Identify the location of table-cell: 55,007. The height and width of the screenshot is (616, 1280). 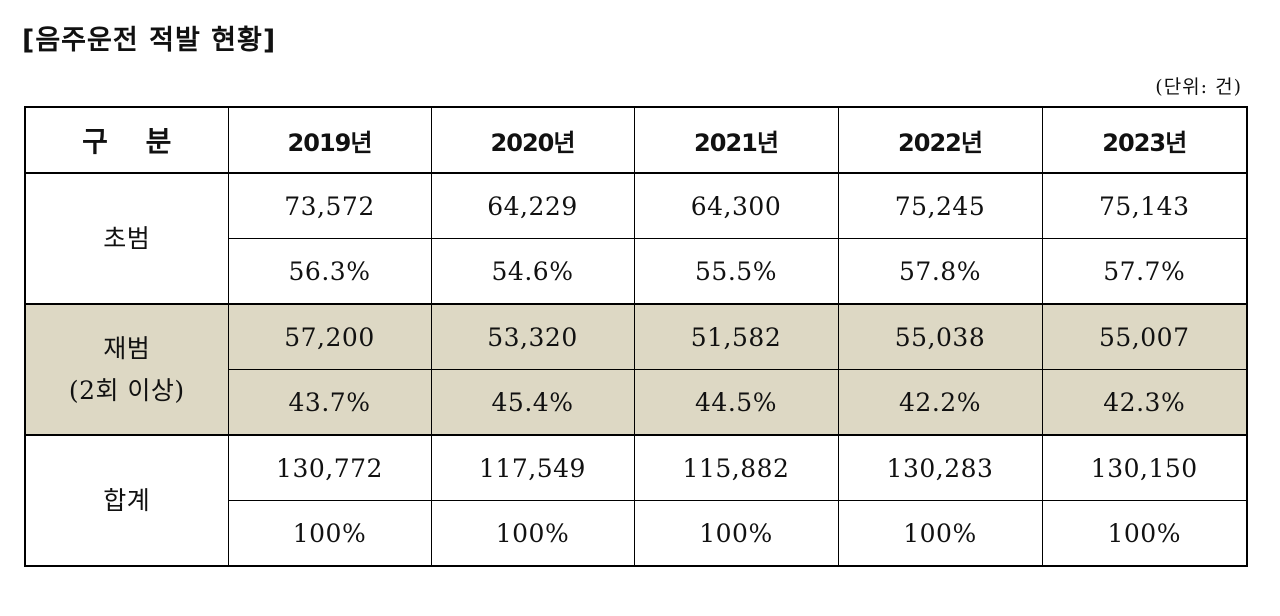
(1144, 336).